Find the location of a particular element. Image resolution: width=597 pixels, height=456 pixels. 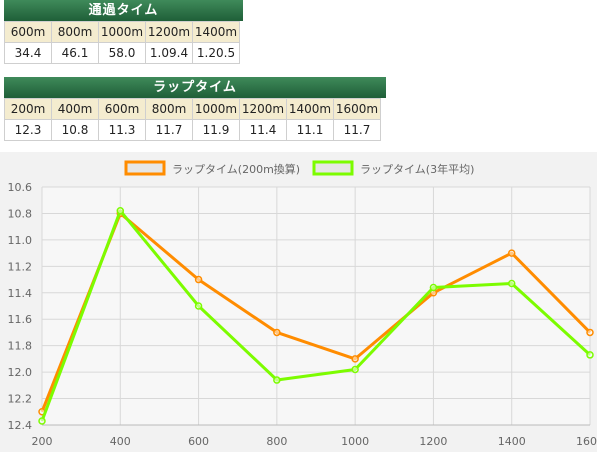

y-tick-label: 12.0 is located at coordinates (20, 372).